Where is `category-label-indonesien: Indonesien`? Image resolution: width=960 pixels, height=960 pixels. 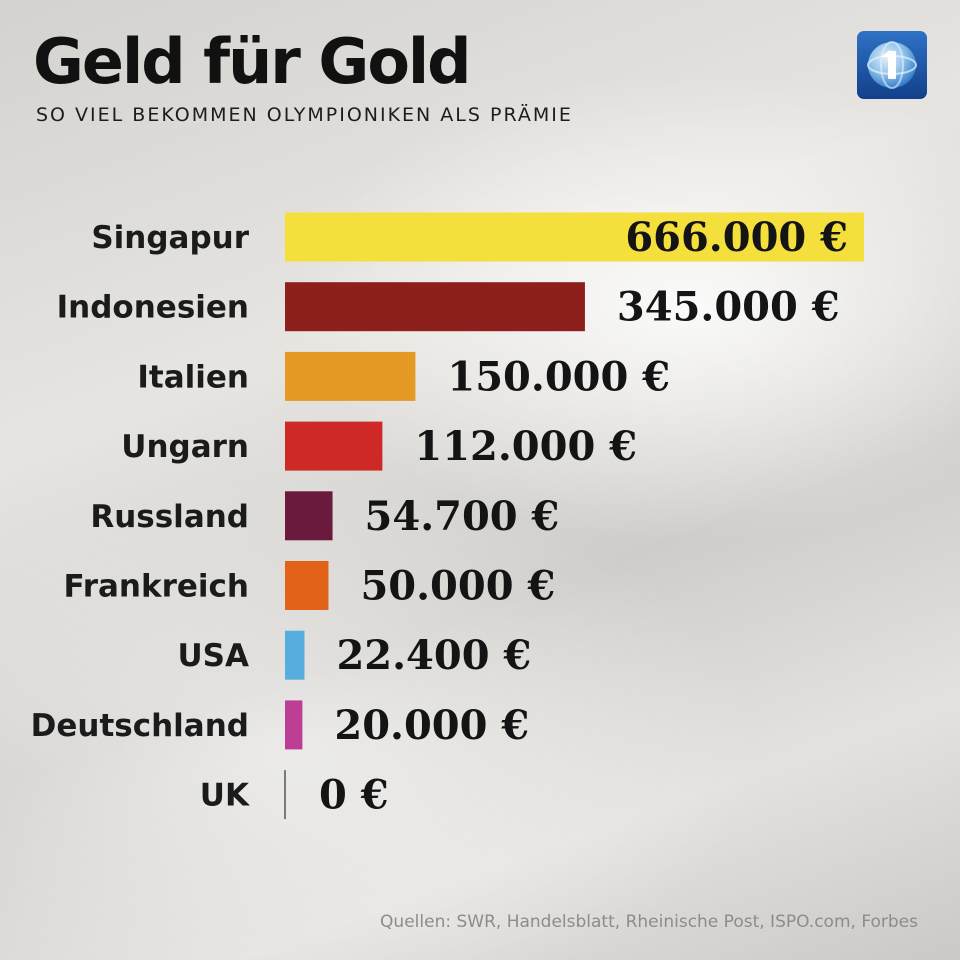
category-label-indonesien: Indonesien is located at coordinates (153, 308).